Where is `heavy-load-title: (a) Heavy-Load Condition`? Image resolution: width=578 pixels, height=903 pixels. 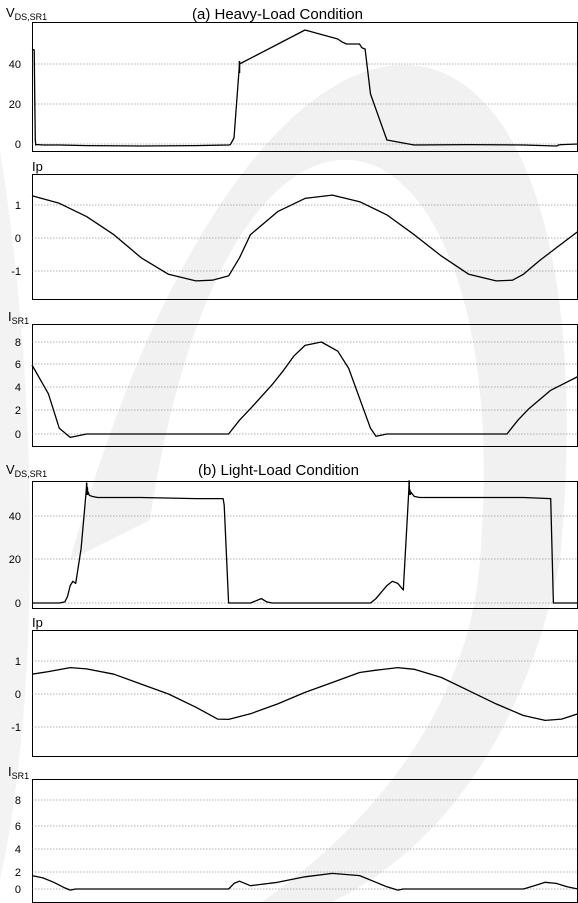 heavy-load-title: (a) Heavy-Load Condition is located at coordinates (277, 14).